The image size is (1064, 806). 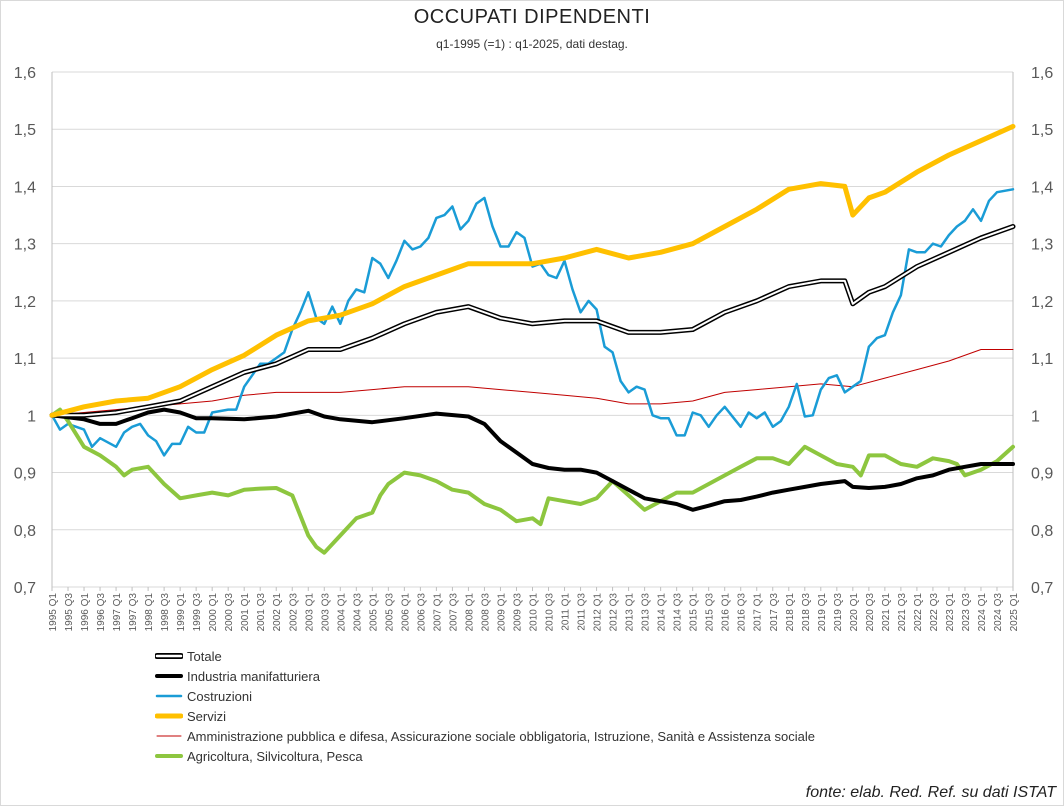 I want to click on x-tick-label: 1996 Q3, so click(x=101, y=612).